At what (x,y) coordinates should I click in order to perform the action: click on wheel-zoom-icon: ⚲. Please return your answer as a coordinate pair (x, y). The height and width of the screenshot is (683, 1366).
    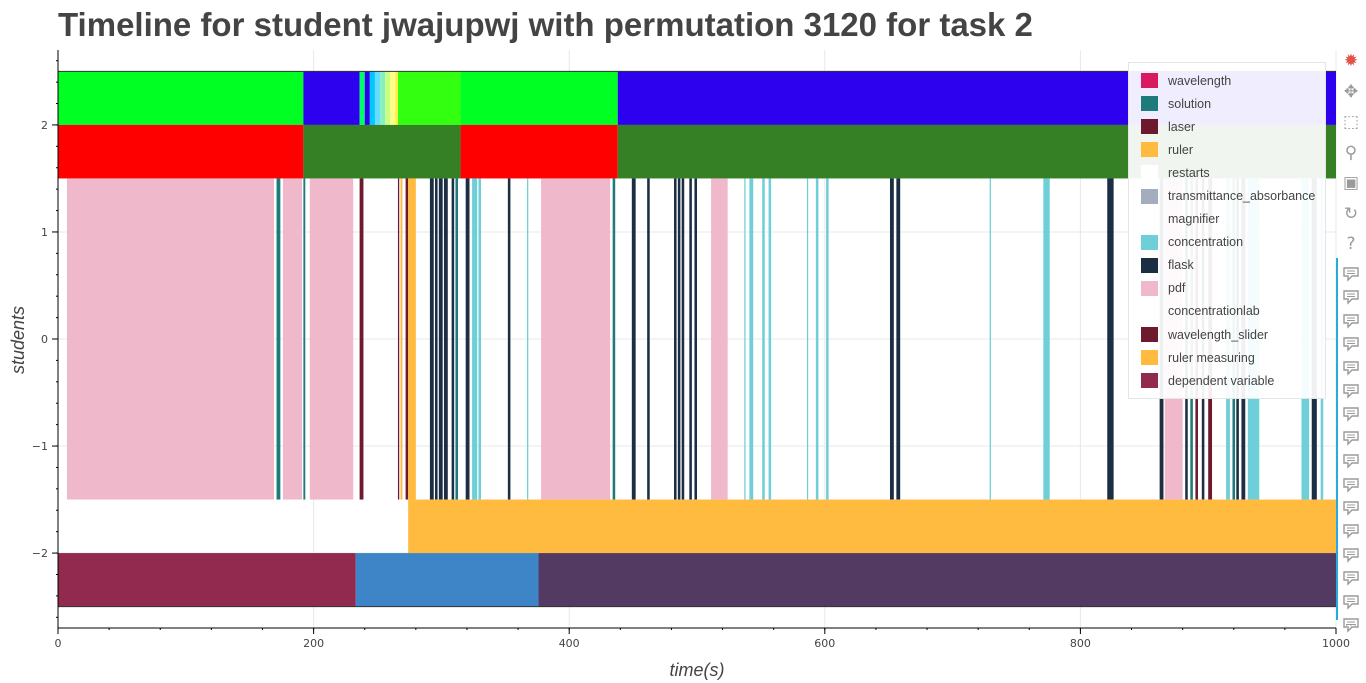
    Looking at the image, I should click on (1351, 152).